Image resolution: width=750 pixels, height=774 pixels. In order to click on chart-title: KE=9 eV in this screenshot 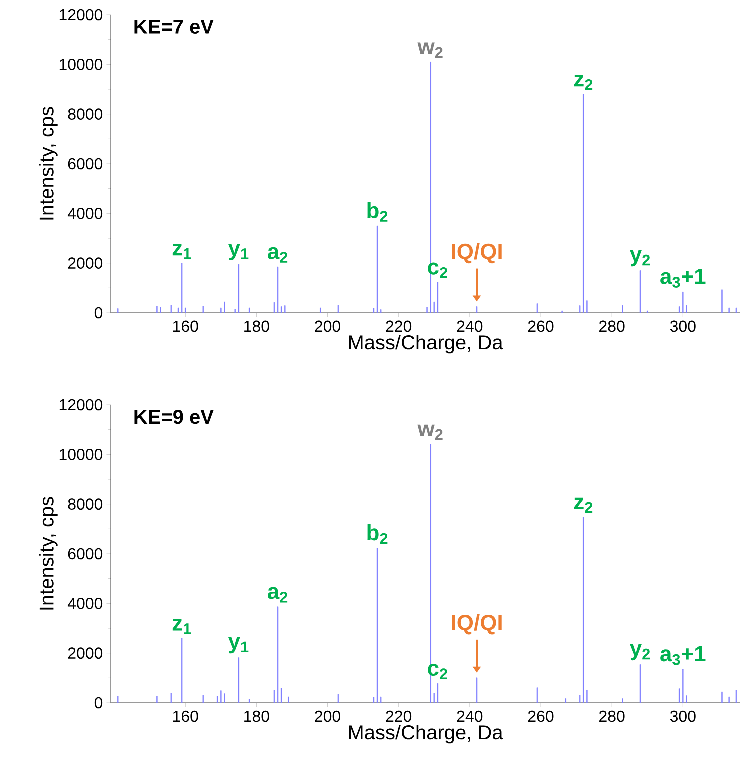, I will do `click(174, 417)`.